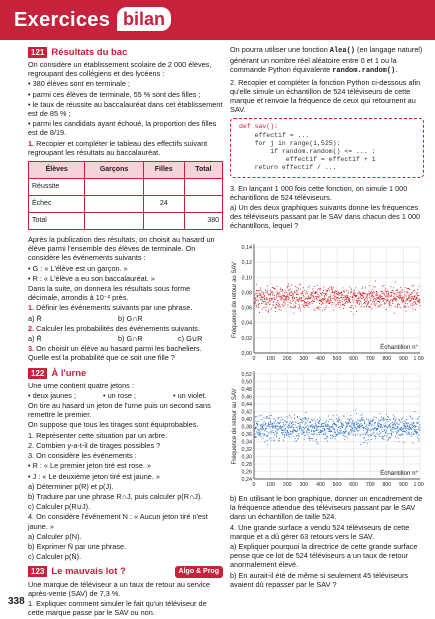 The image size is (435, 619). What do you see at coordinates (247, 465) in the screenshot?
I see `y-tick-label: 0,28` at bounding box center [247, 465].